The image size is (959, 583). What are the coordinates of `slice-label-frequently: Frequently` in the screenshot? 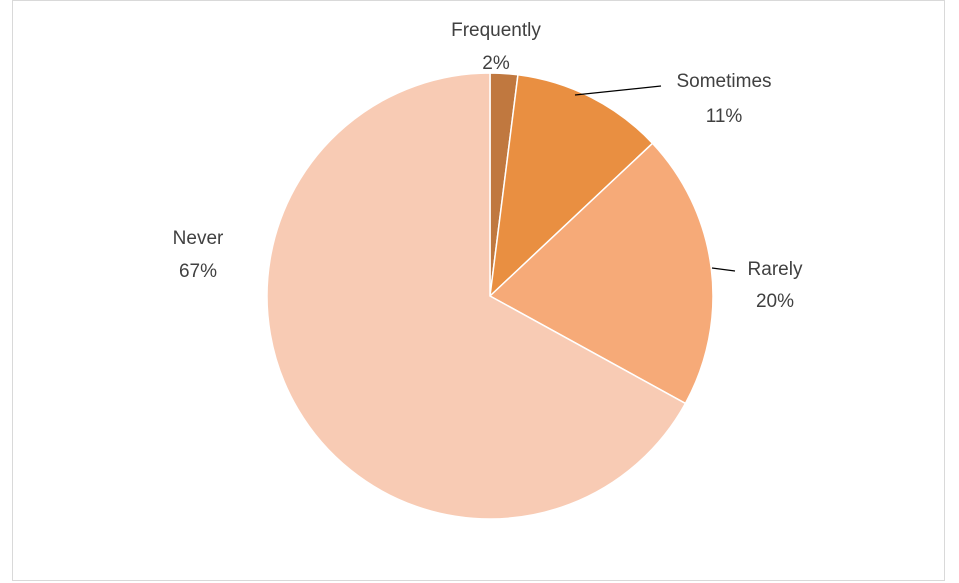 It's located at (496, 30).